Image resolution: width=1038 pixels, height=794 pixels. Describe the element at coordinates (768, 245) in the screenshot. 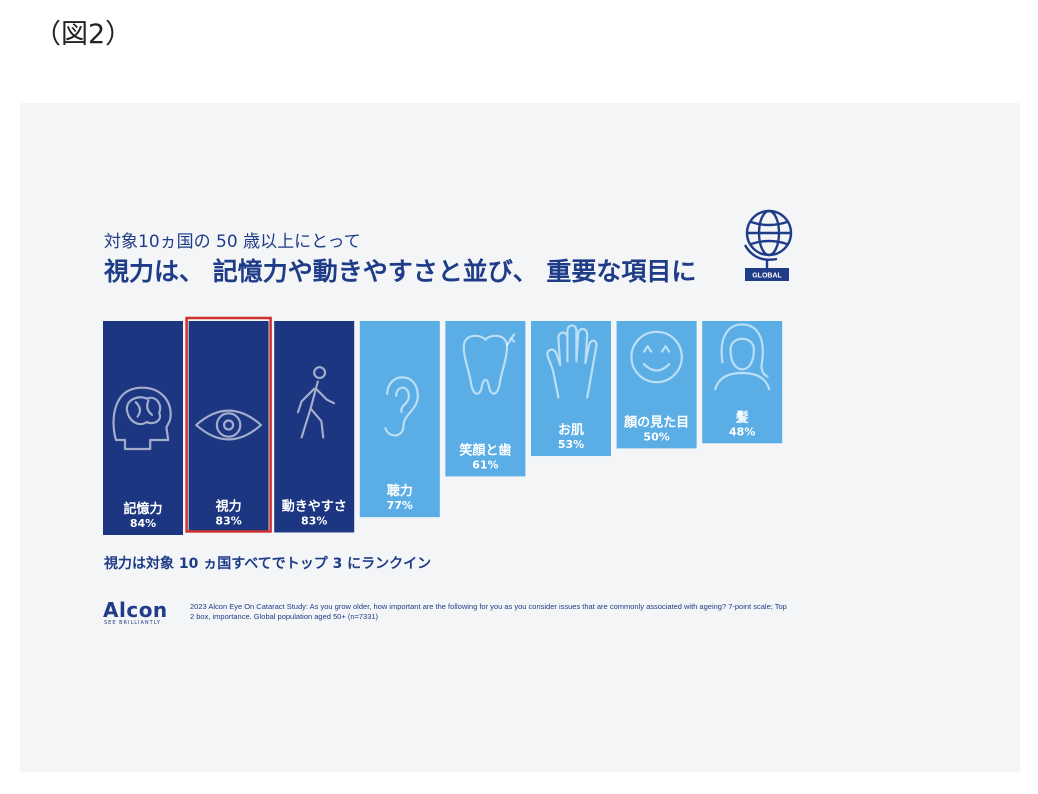

I see `globe-icon: GLOBAL` at that location.